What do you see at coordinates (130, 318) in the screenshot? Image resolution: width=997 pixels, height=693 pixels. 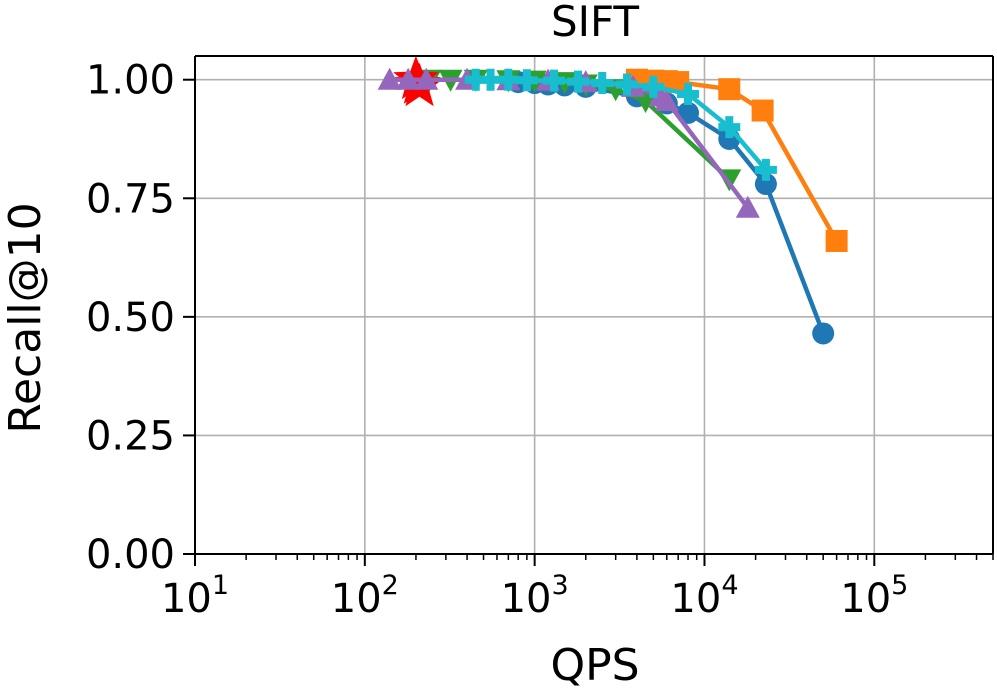 I see `y-tick-label: 0.50` at bounding box center [130, 318].